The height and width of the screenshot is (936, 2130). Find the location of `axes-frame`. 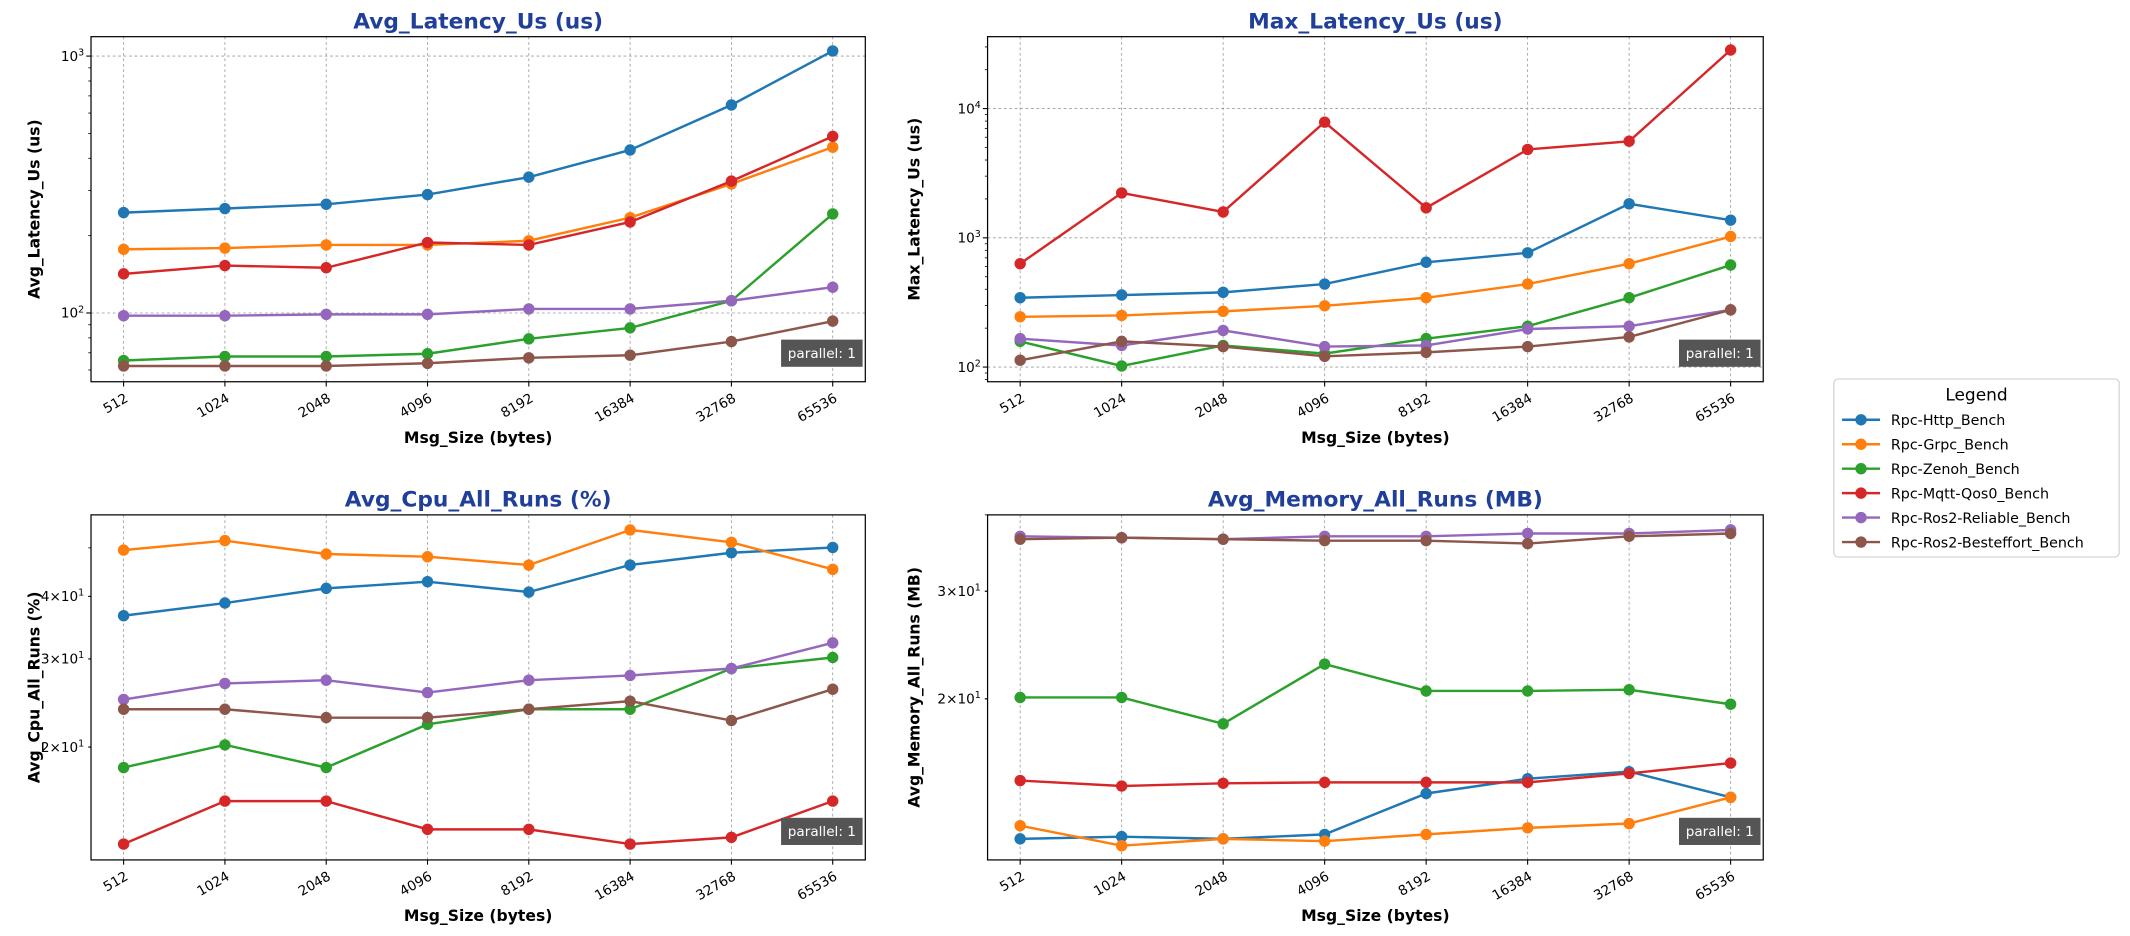

axes-frame is located at coordinates (478, 687).